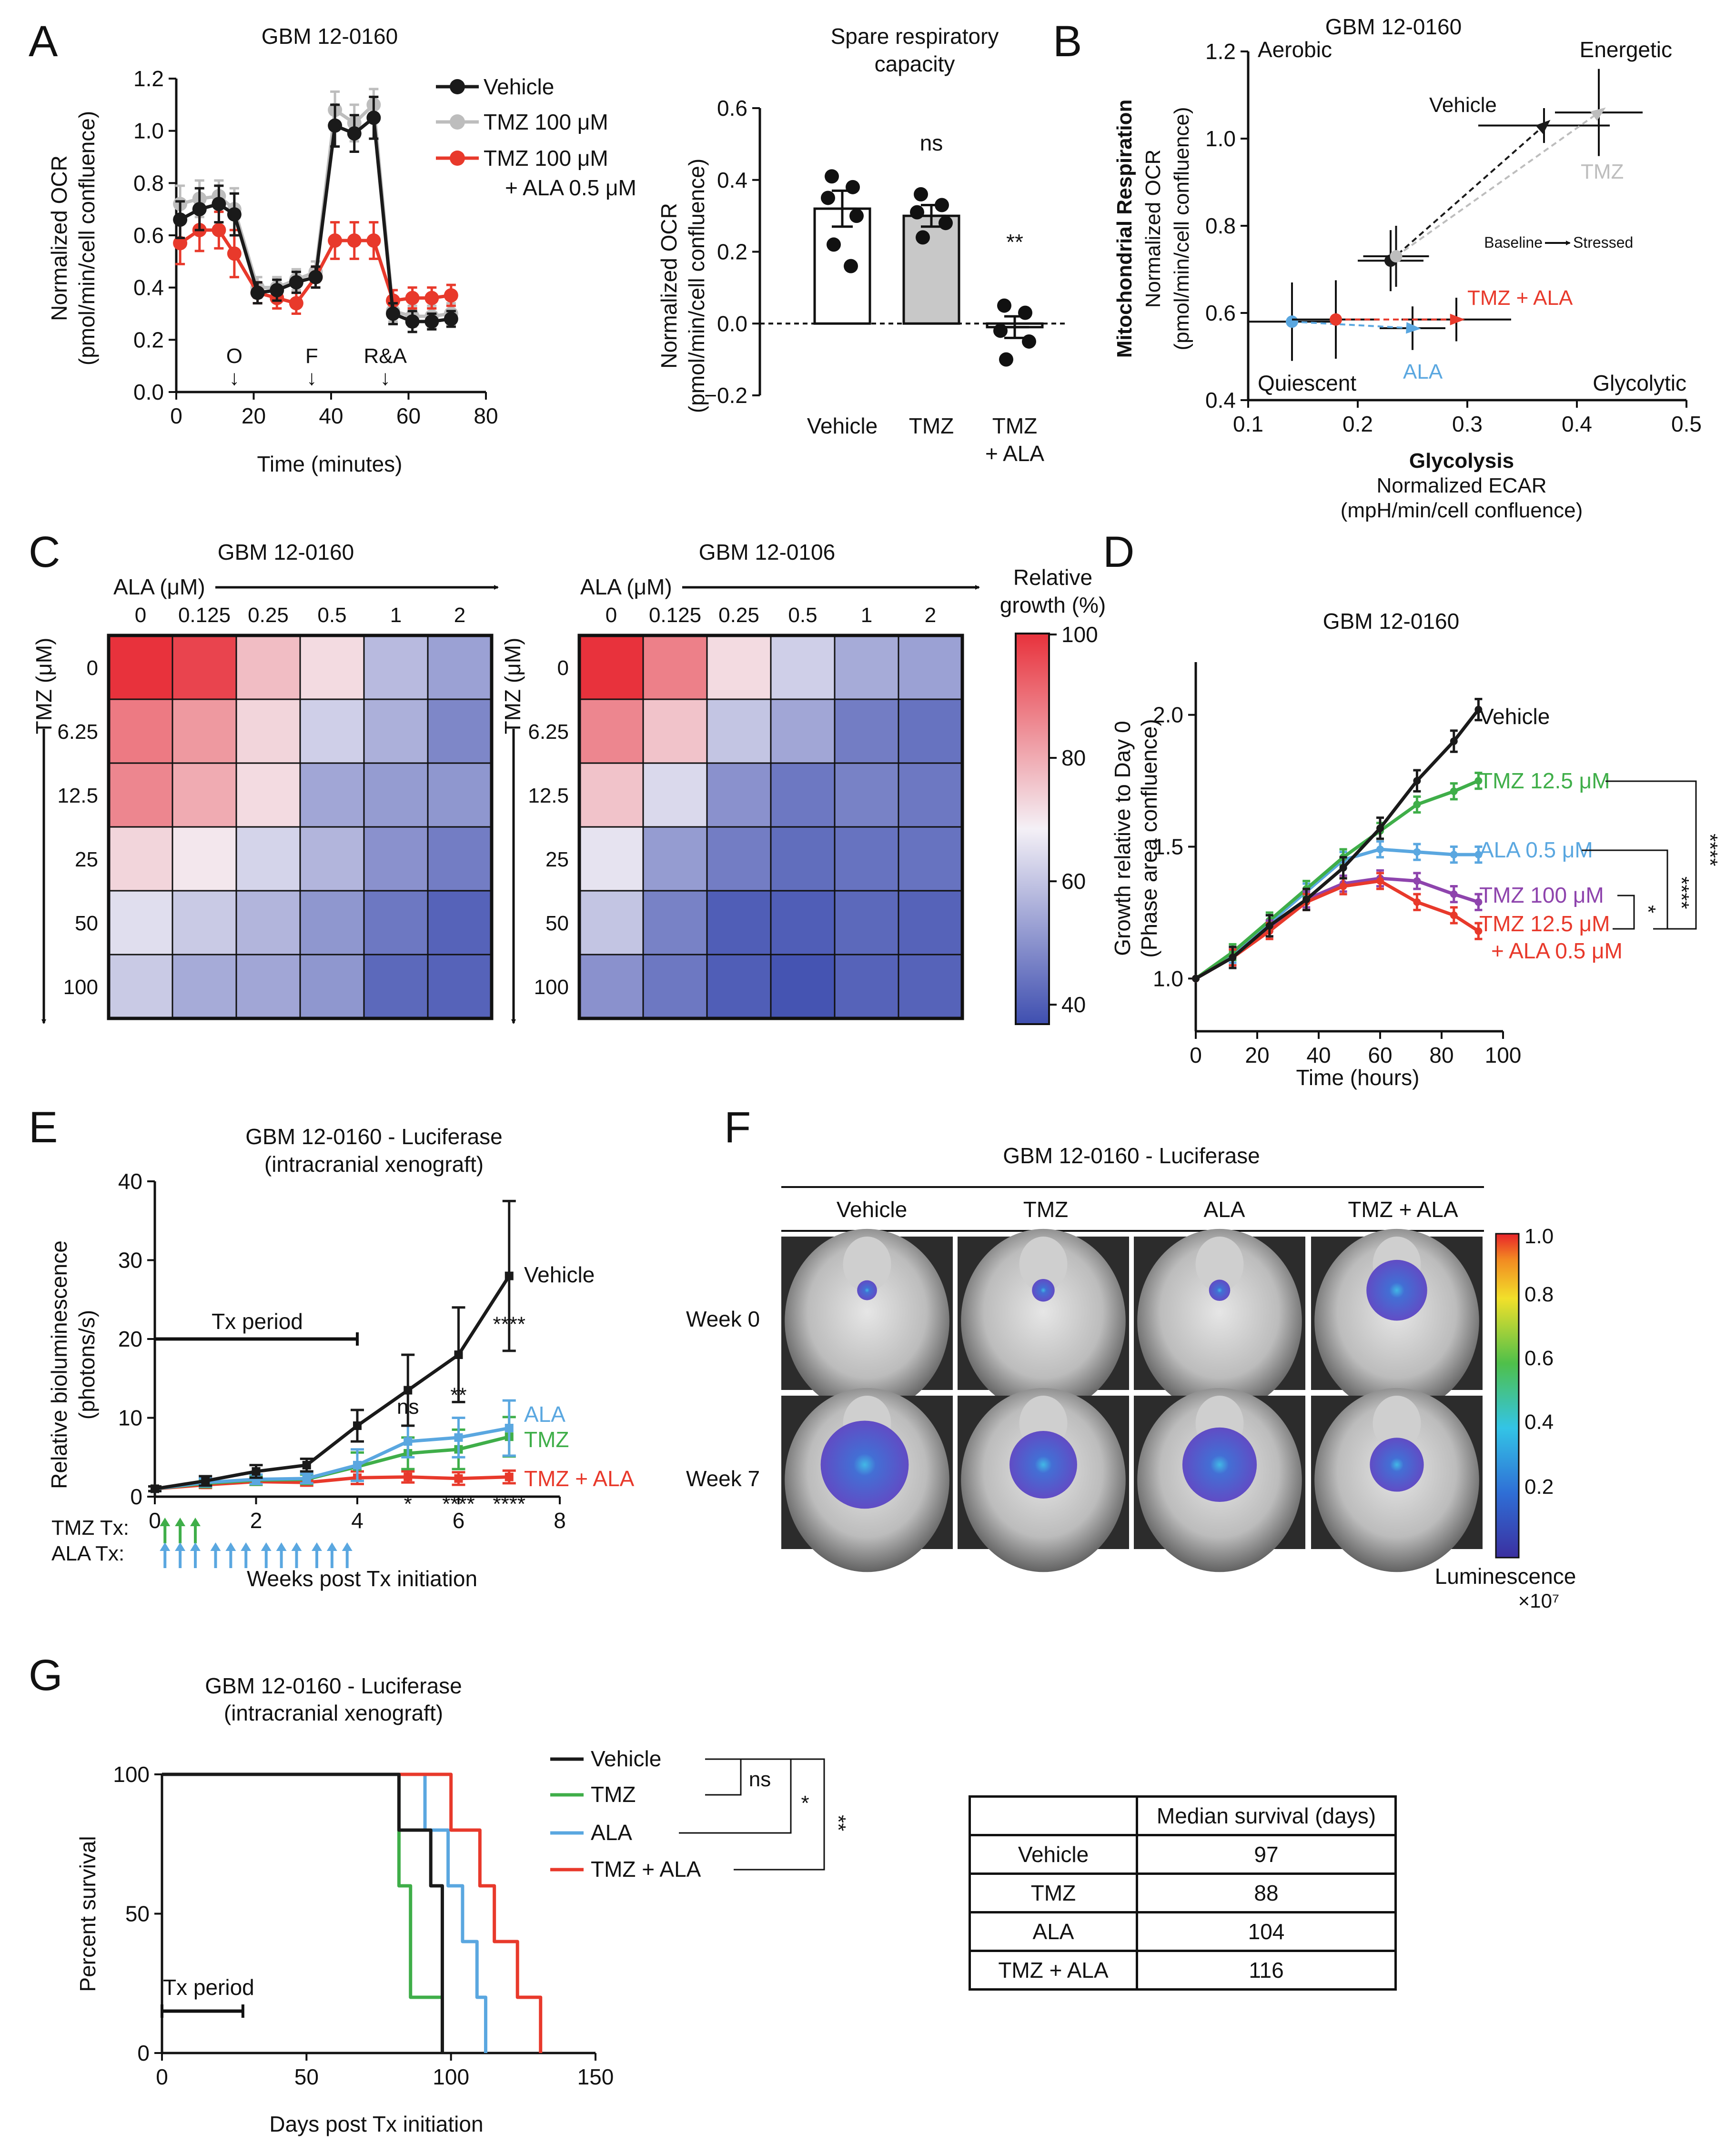 This screenshot has height=2144, width=1736. Describe the element at coordinates (130, 1339) in the screenshot. I see `y-tick-label: 20` at that location.